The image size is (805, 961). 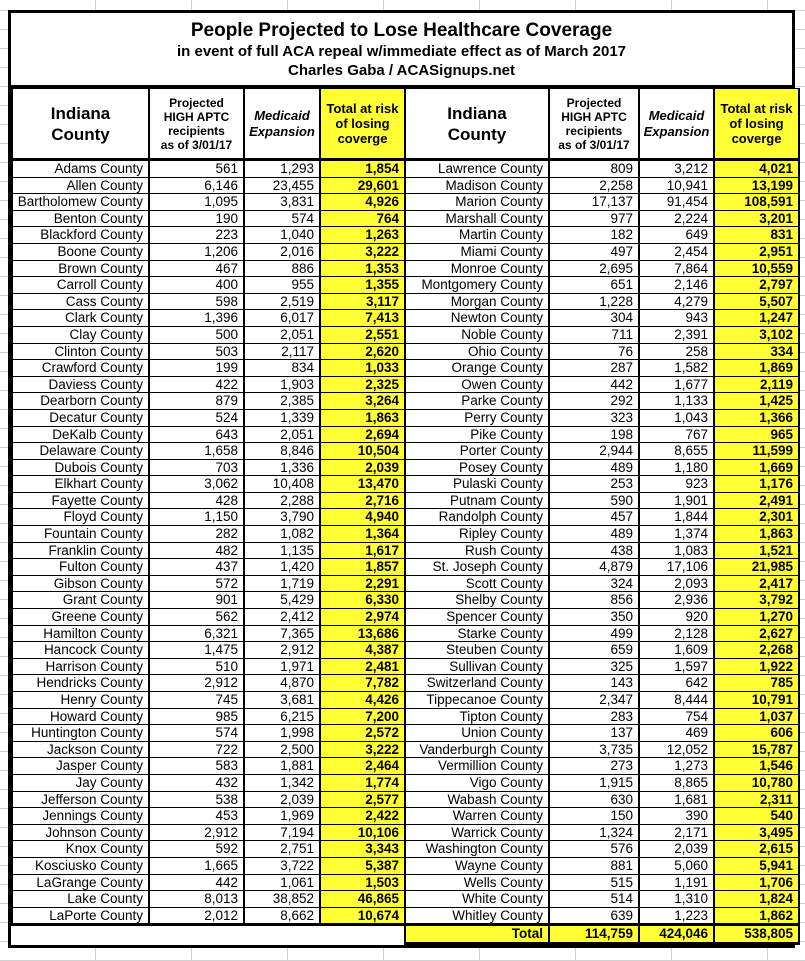 I want to click on total-cell: 7,200, so click(x=362, y=716).